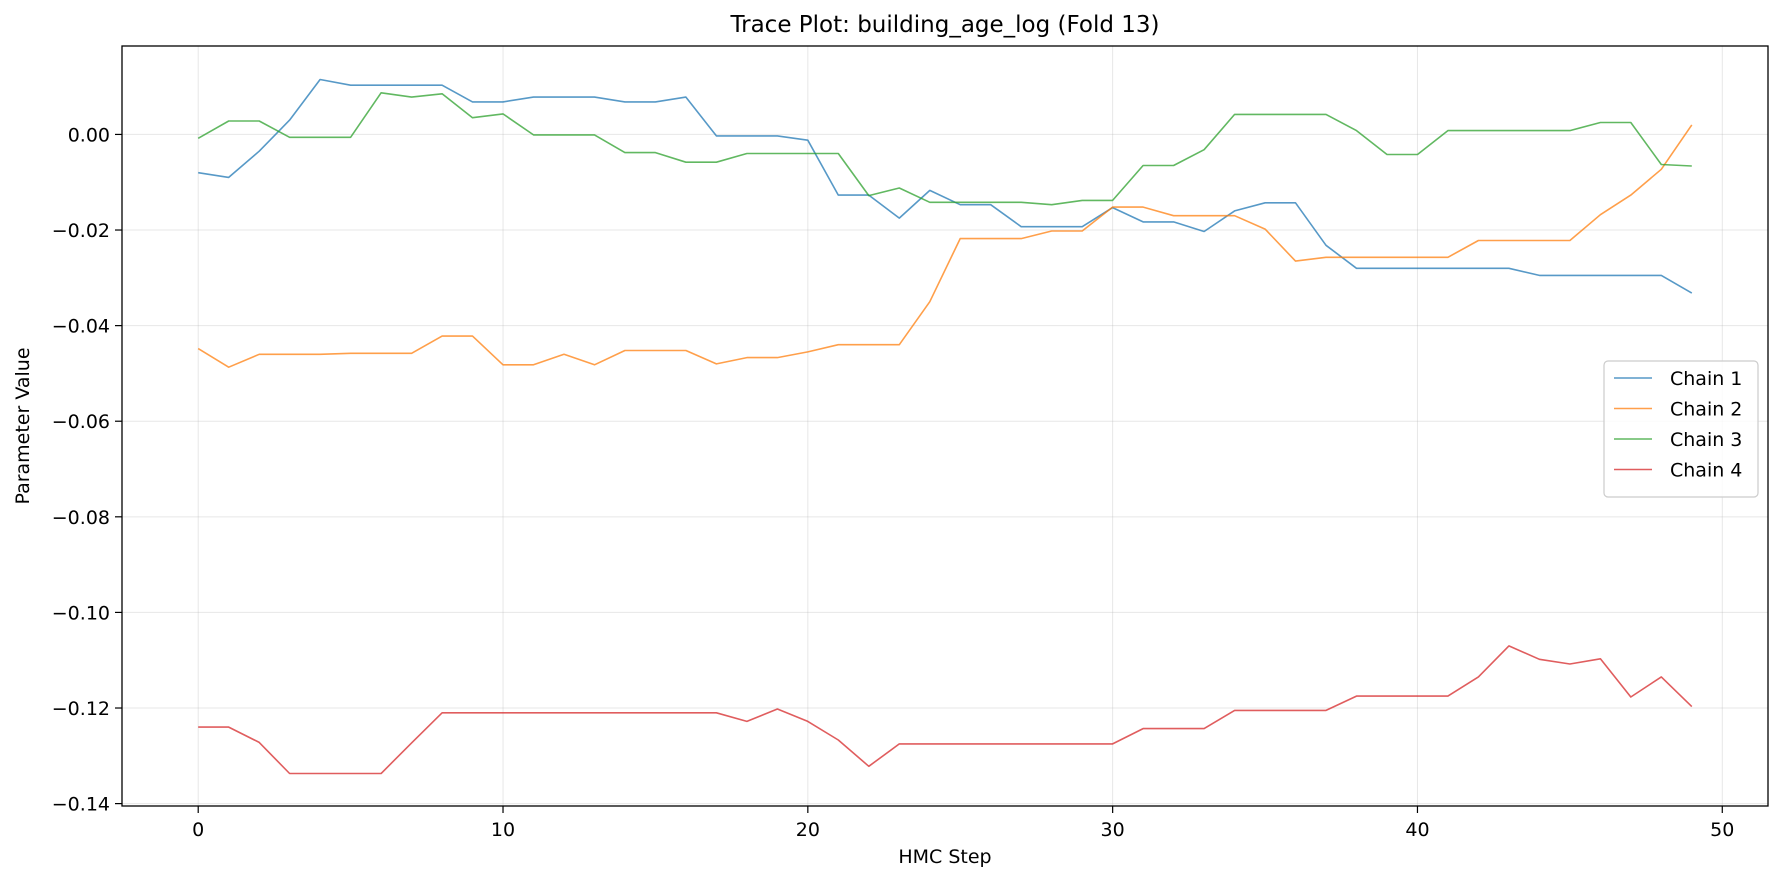 This screenshot has height=882, width=1784. I want to click on legend-box, so click(1681, 429).